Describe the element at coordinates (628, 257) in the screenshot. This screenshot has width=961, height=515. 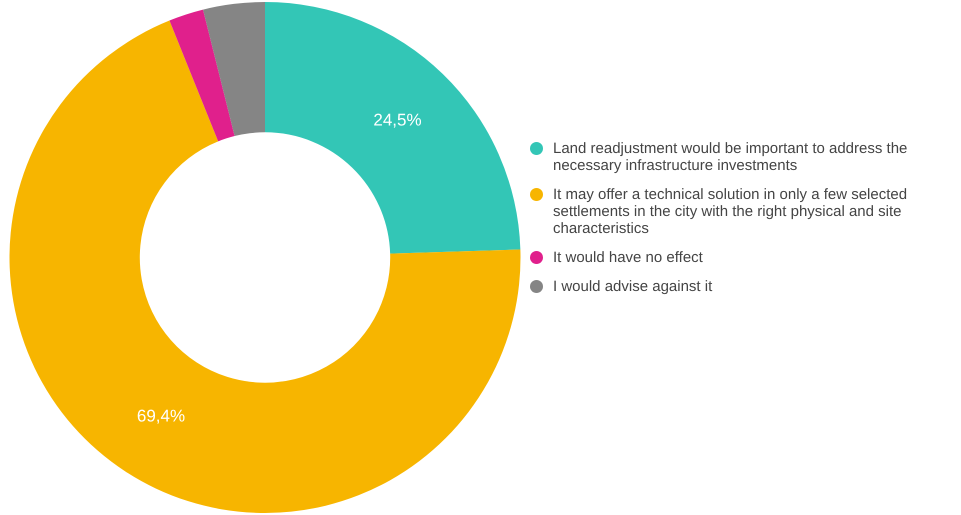
I see `legend-label: It would have no effect` at that location.